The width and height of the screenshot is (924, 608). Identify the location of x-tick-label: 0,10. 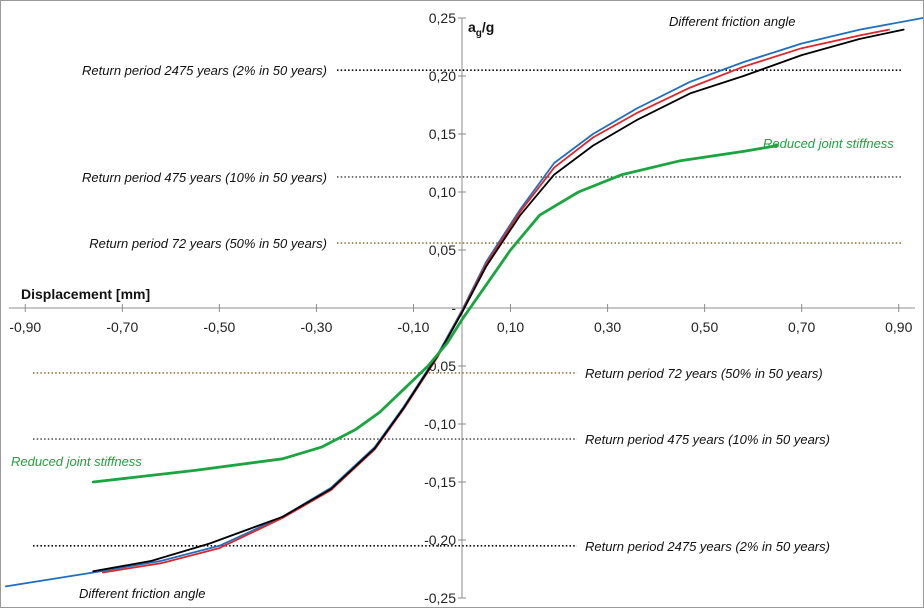
(510, 327).